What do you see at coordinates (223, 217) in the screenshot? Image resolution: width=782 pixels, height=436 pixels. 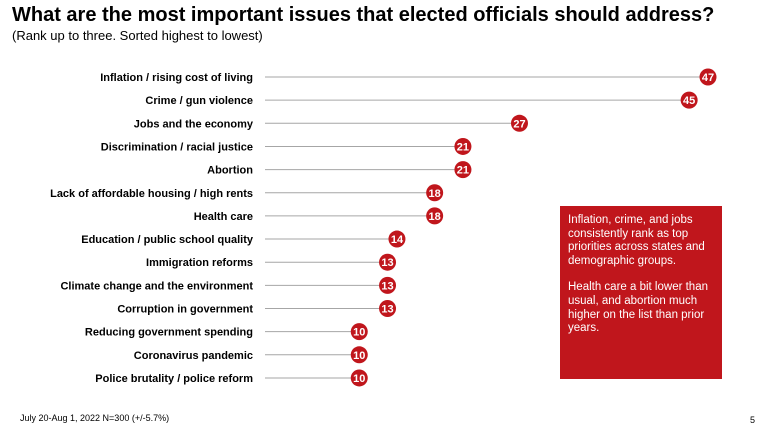 I see `category-label: Health care` at bounding box center [223, 217].